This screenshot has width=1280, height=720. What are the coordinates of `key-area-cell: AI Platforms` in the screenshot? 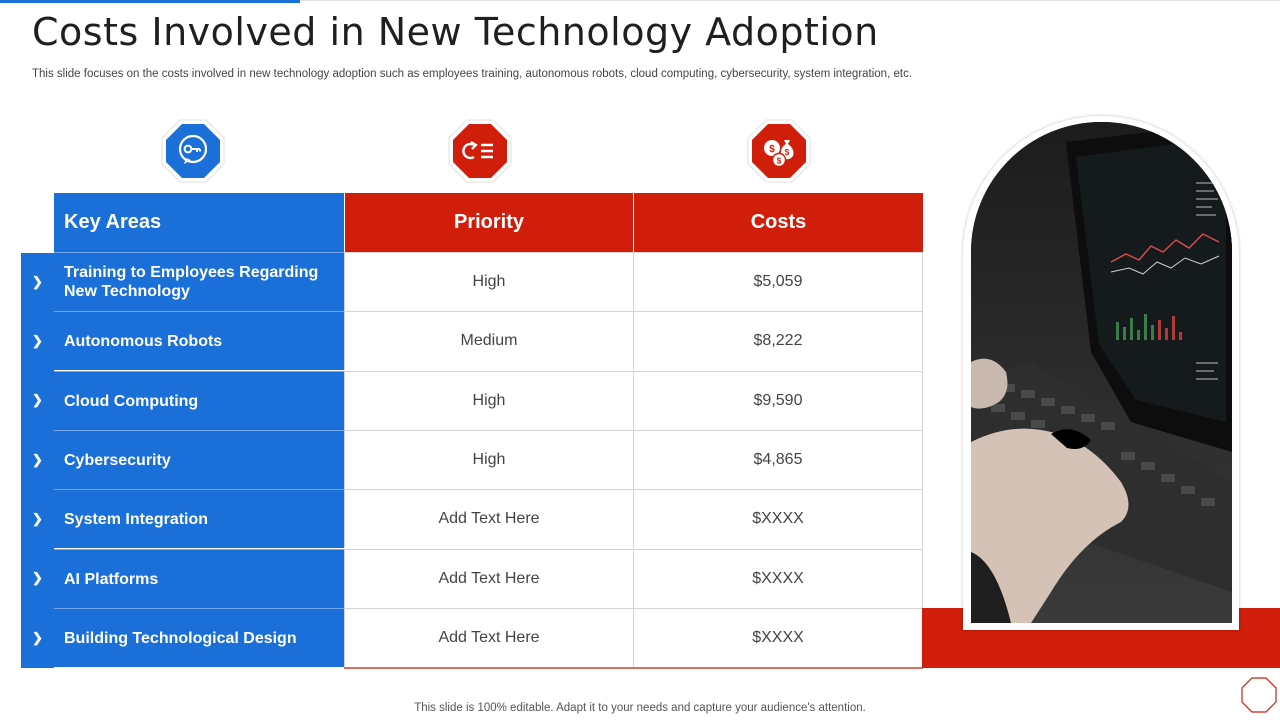 It's located at (199, 578).